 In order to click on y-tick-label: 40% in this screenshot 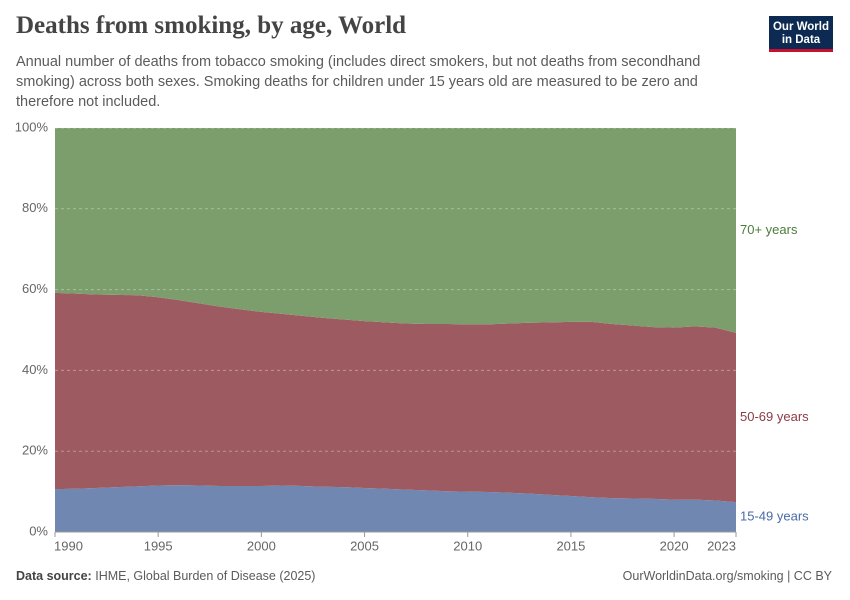, I will do `click(35, 369)`.